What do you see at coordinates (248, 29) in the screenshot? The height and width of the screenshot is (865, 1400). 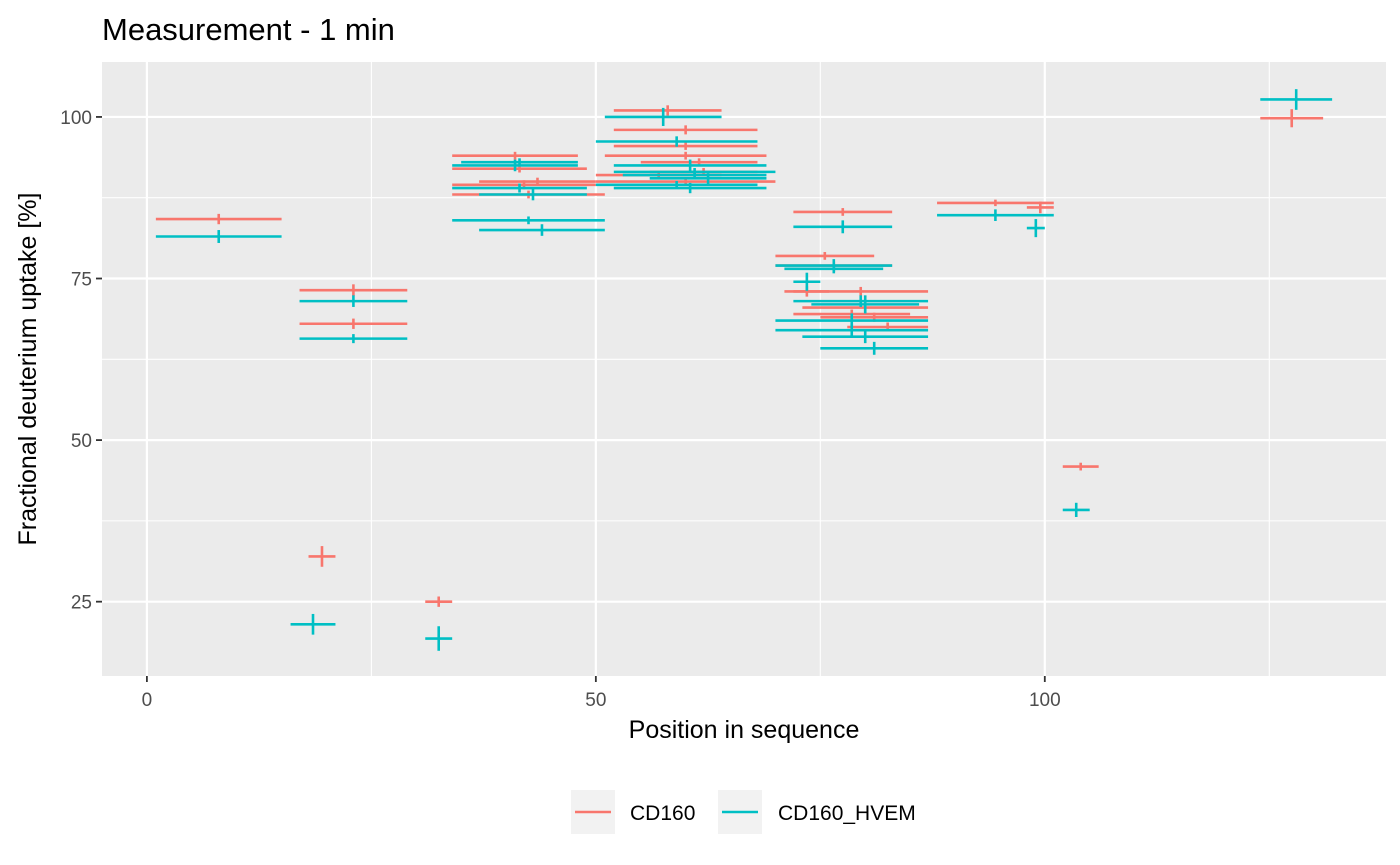 I see `chart-title: Measurement - 1 min` at bounding box center [248, 29].